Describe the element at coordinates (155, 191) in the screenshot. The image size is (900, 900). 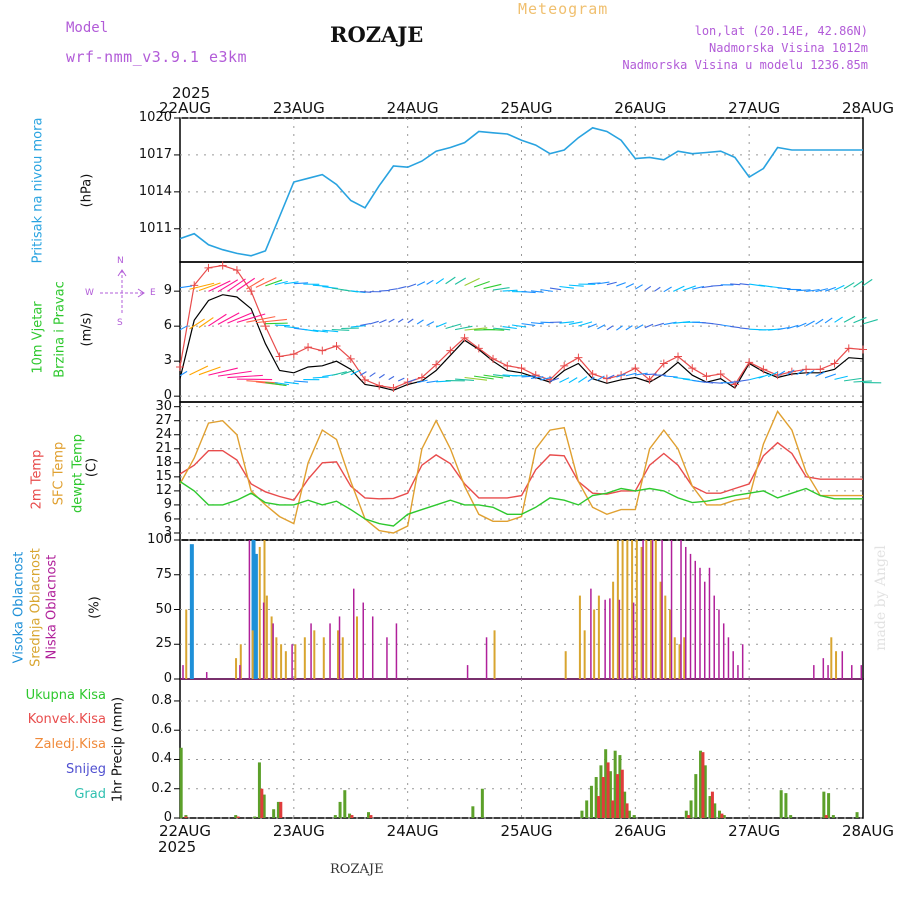
I see `pressure-ytick: 1014` at that location.